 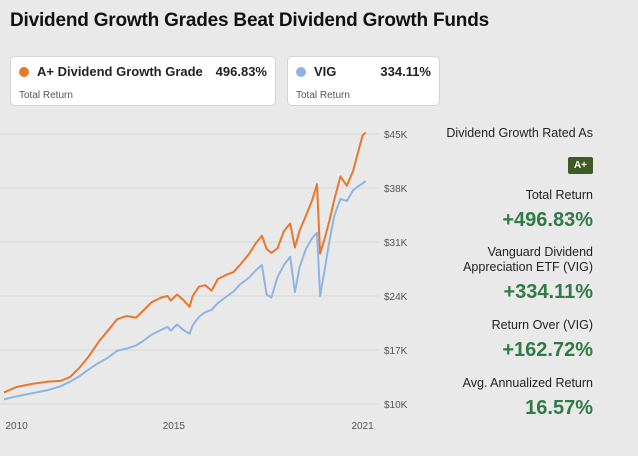 What do you see at coordinates (559, 195) in the screenshot?
I see `total-return-label: Total Return` at bounding box center [559, 195].